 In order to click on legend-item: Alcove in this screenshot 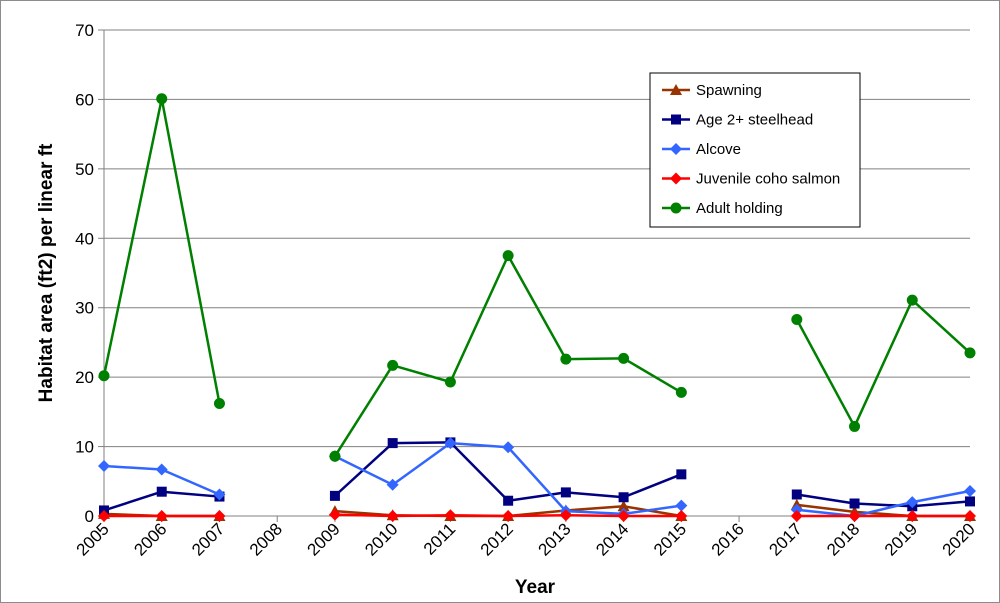, I will do `click(701, 149)`.